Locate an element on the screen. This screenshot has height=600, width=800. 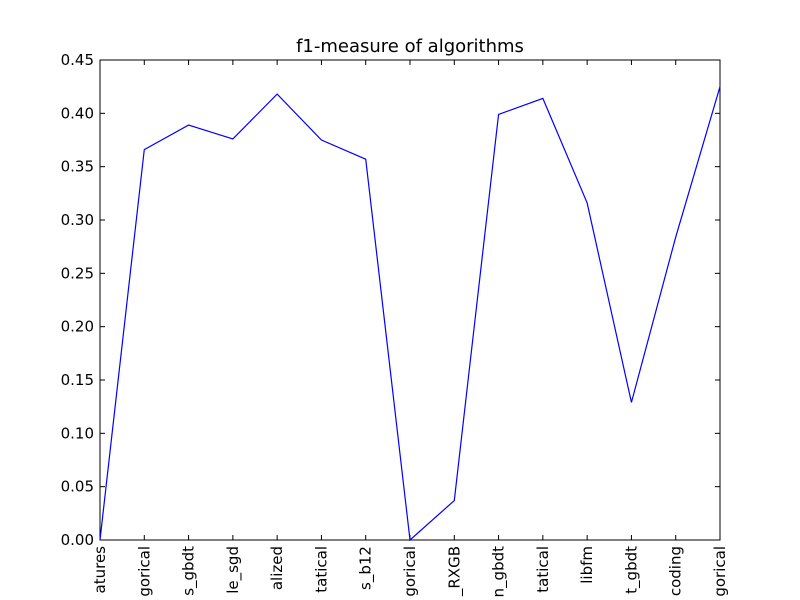
x-tick-label: _RXGB is located at coordinates (454, 571).